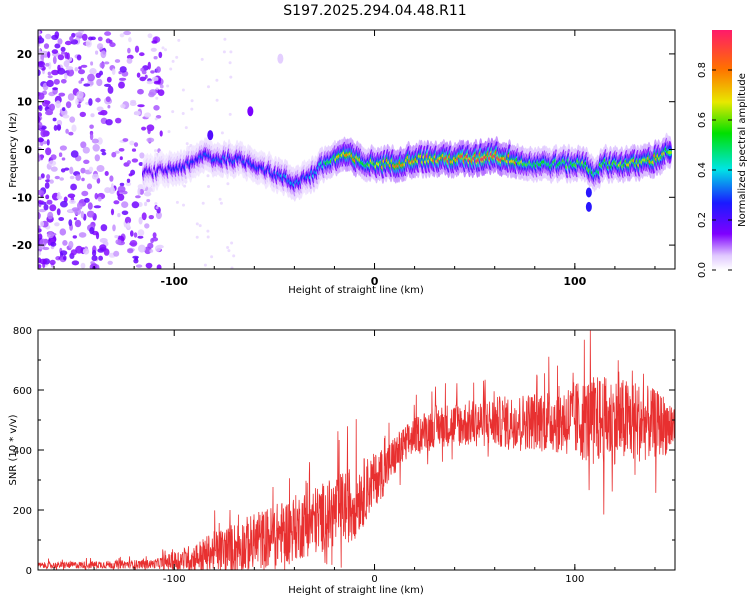 Image resolution: width=750 pixels, height=600 pixels. What do you see at coordinates (742, 150) in the screenshot?
I see `colorbar-label: Normalized spectral amplitude` at bounding box center [742, 150].